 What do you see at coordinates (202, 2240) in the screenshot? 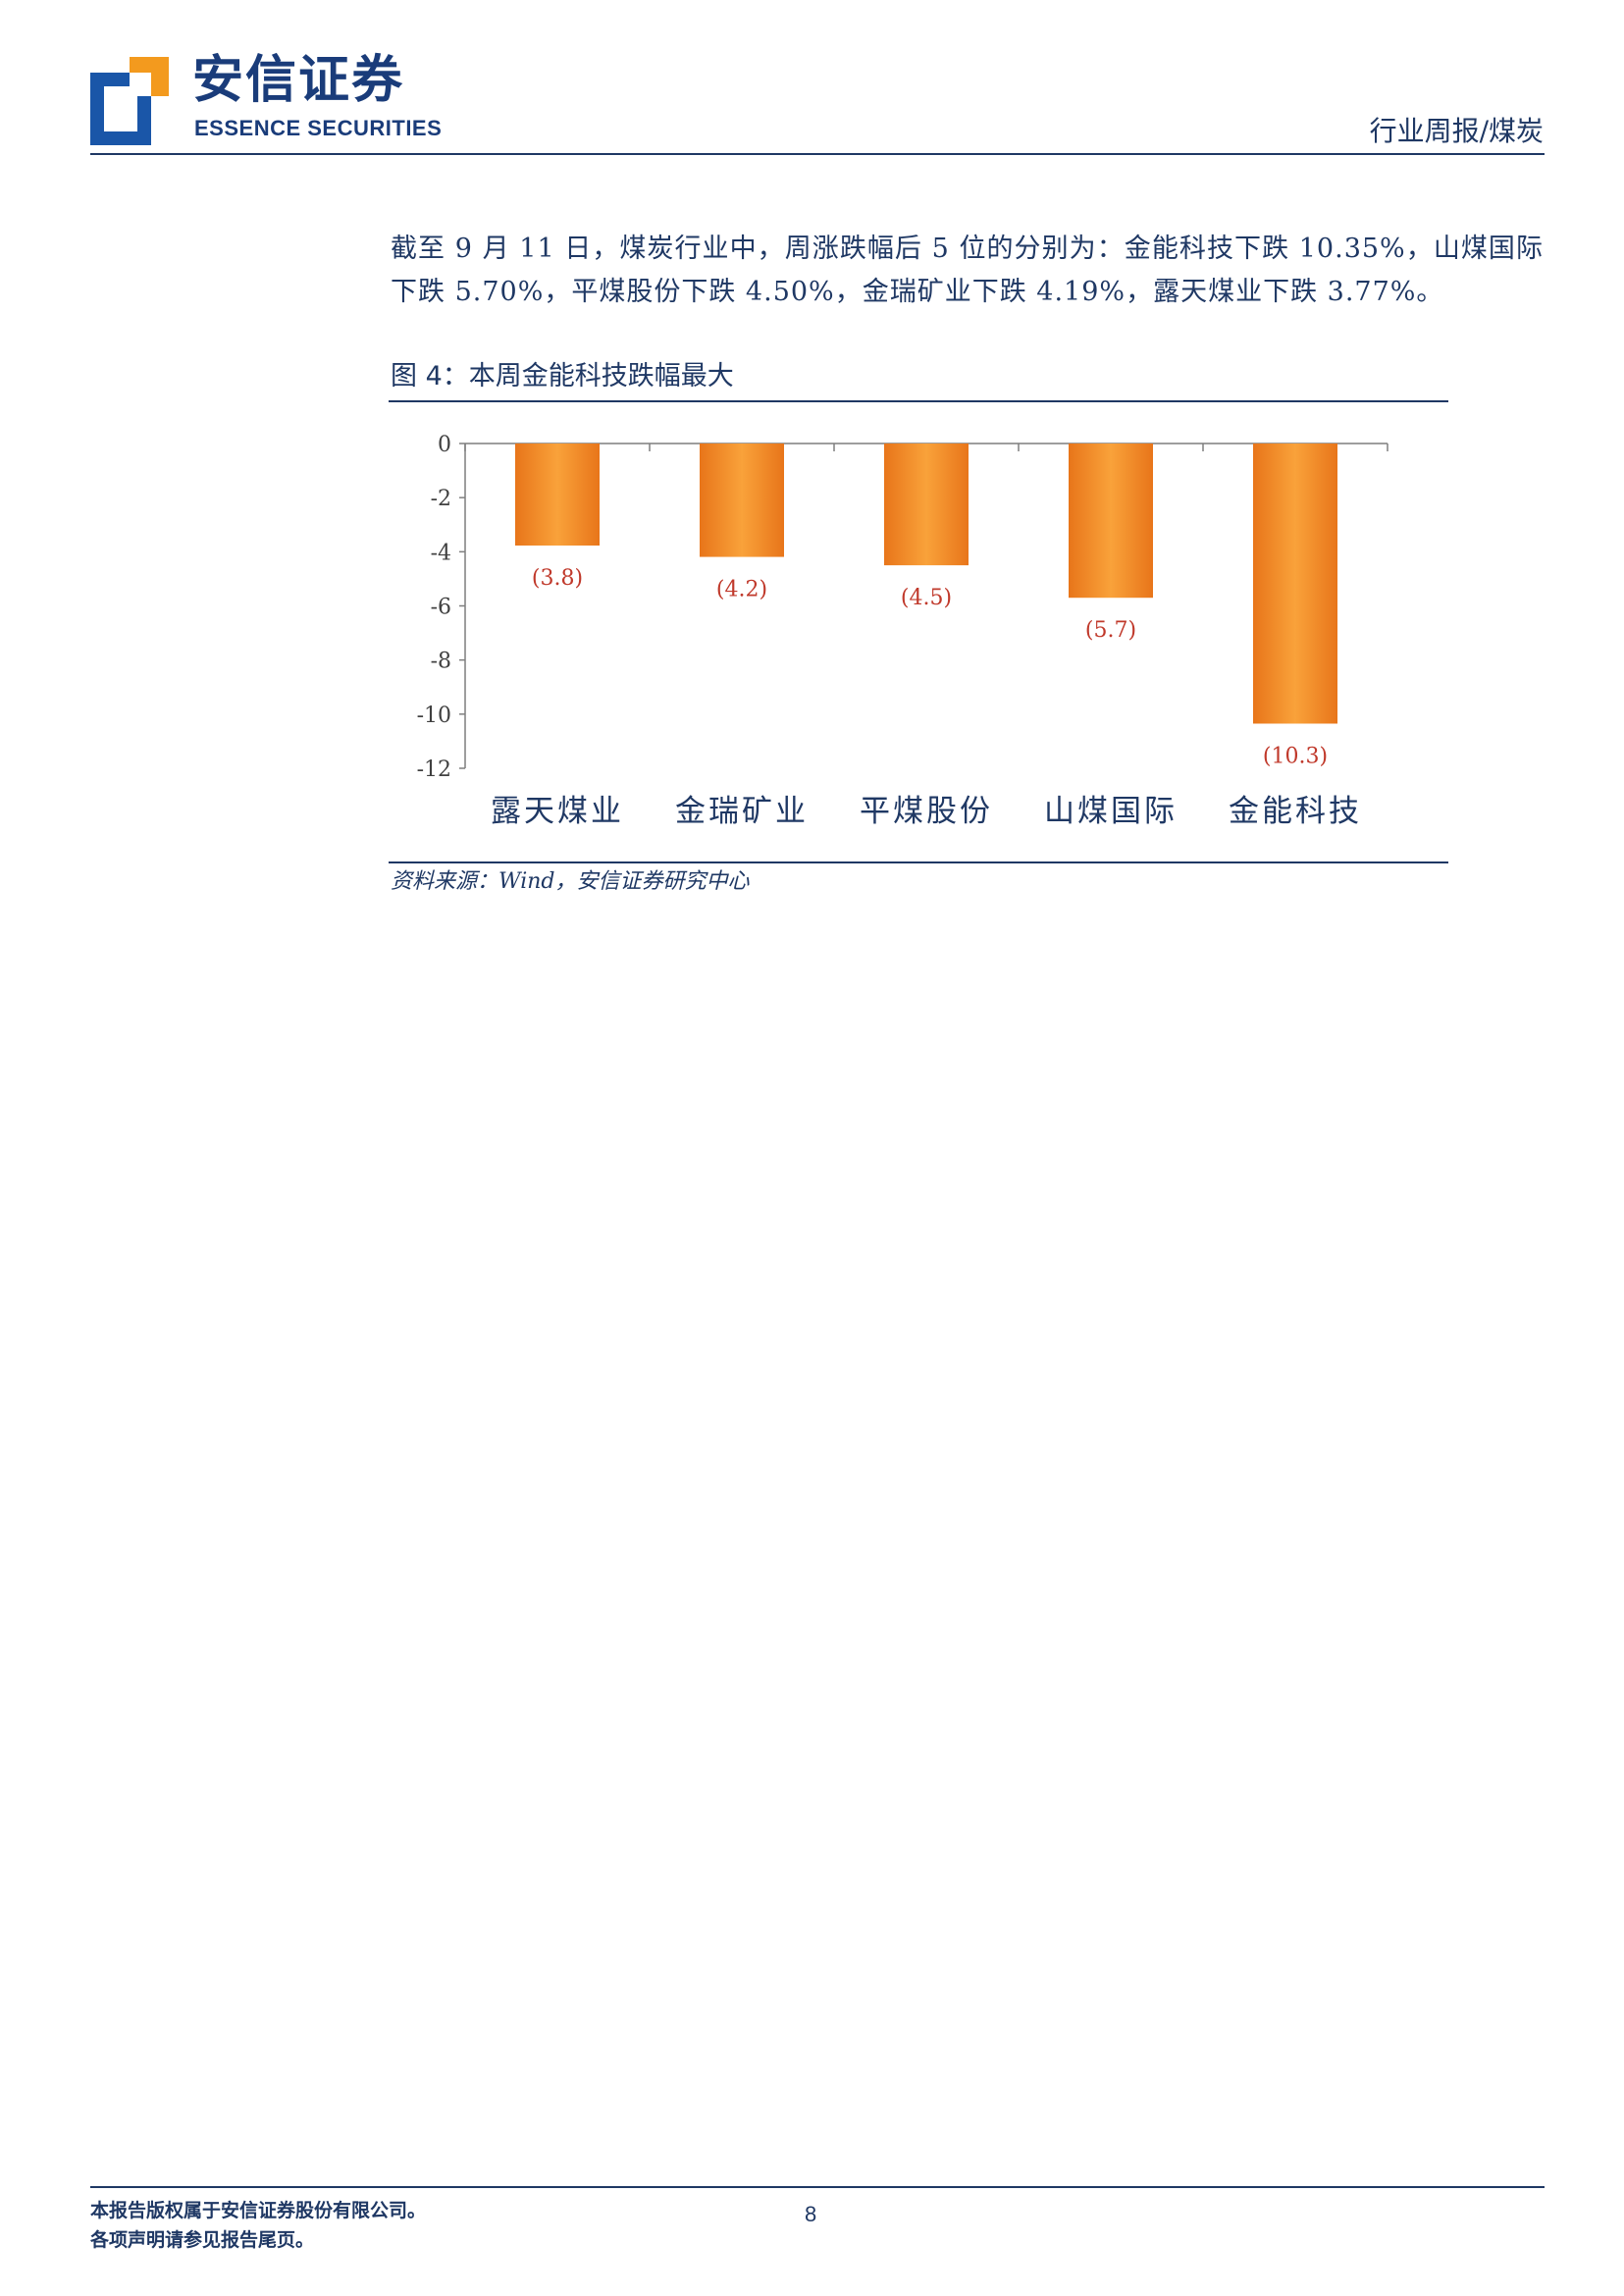
I see `footer-disclaimer: 各项声明请参见报告尾页。` at bounding box center [202, 2240].